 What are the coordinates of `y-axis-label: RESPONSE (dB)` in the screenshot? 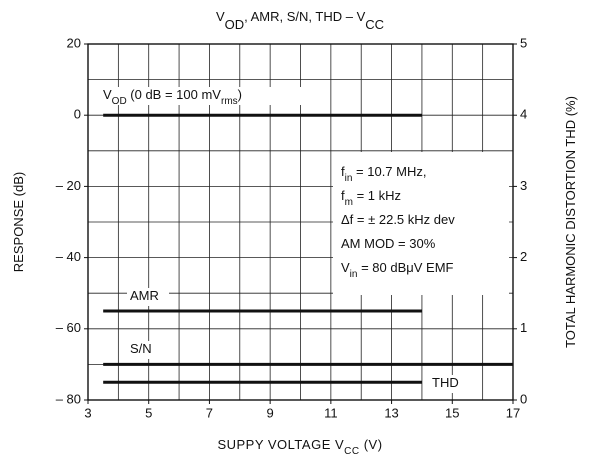 It's located at (18, 222).